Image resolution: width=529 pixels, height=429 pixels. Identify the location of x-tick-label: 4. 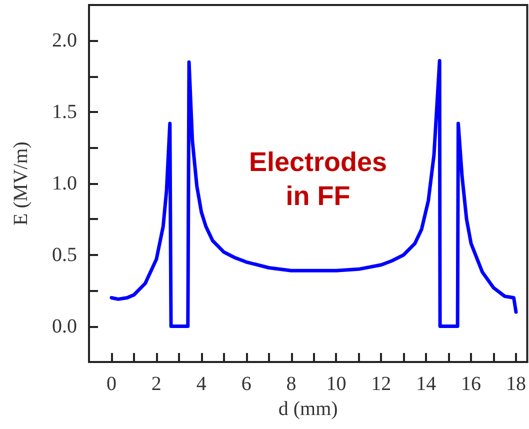
(201, 384).